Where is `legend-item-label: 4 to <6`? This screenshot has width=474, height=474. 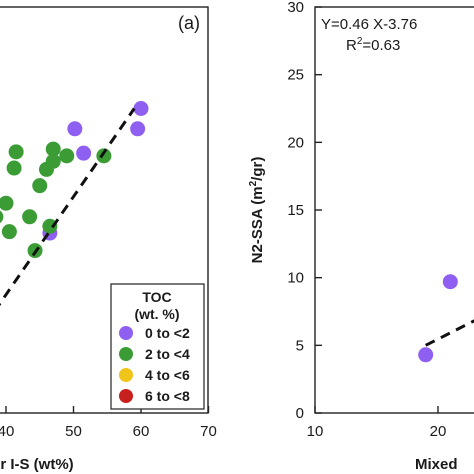 legend-item-label: 4 to <6 is located at coordinates (167, 375).